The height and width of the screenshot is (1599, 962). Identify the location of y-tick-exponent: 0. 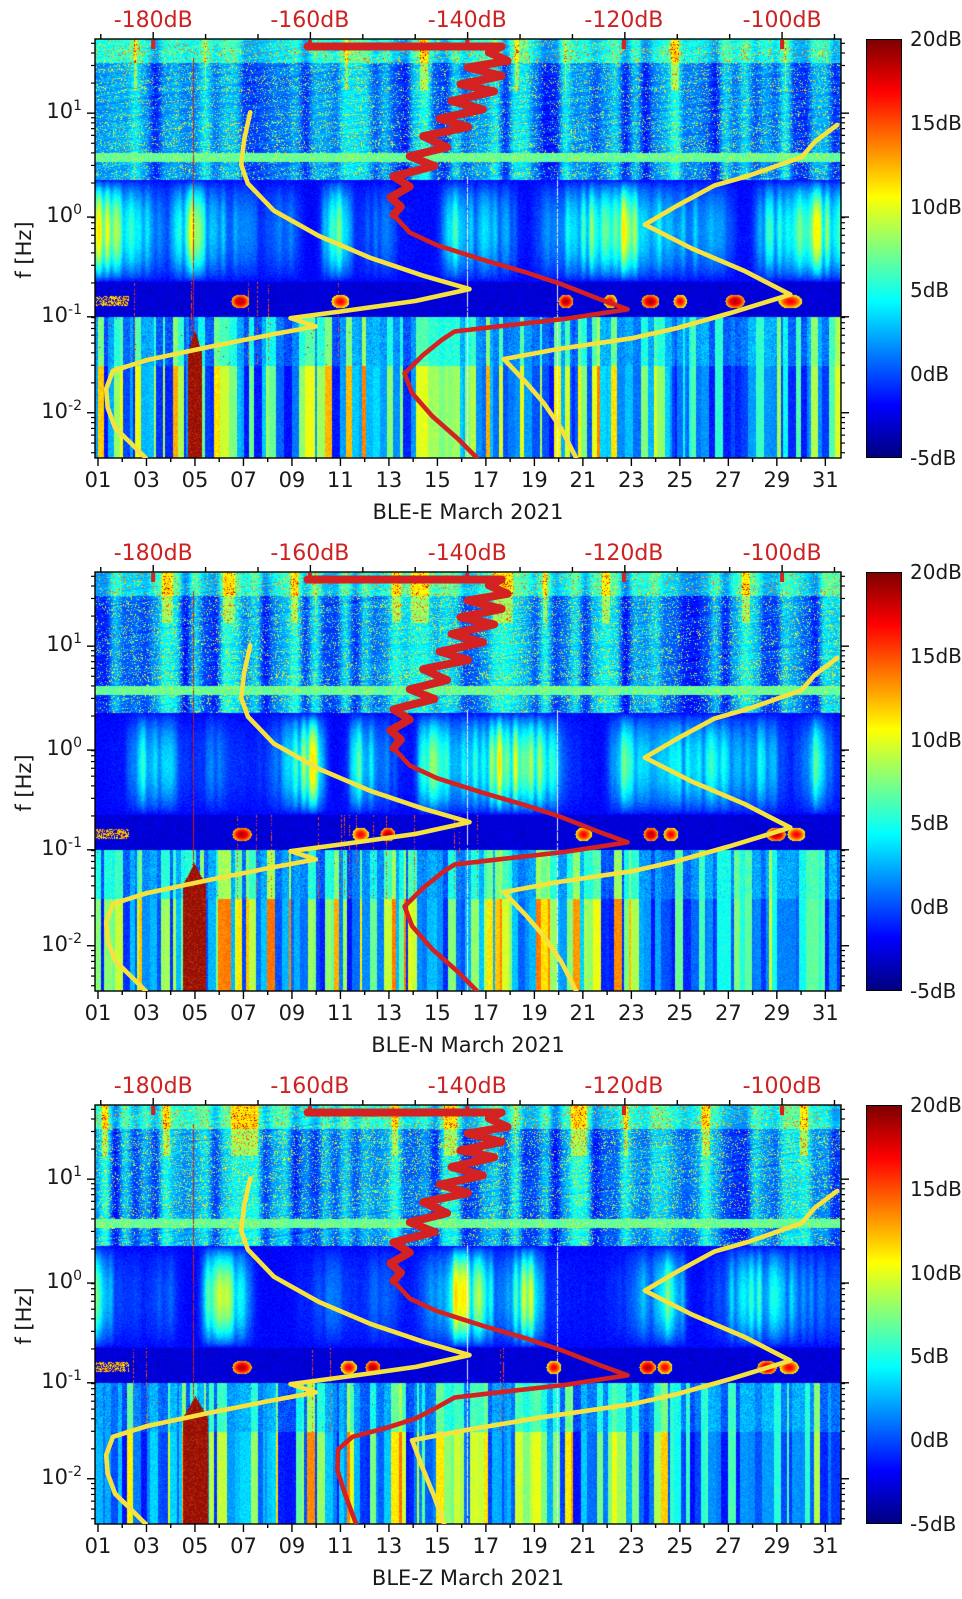
(77, 210).